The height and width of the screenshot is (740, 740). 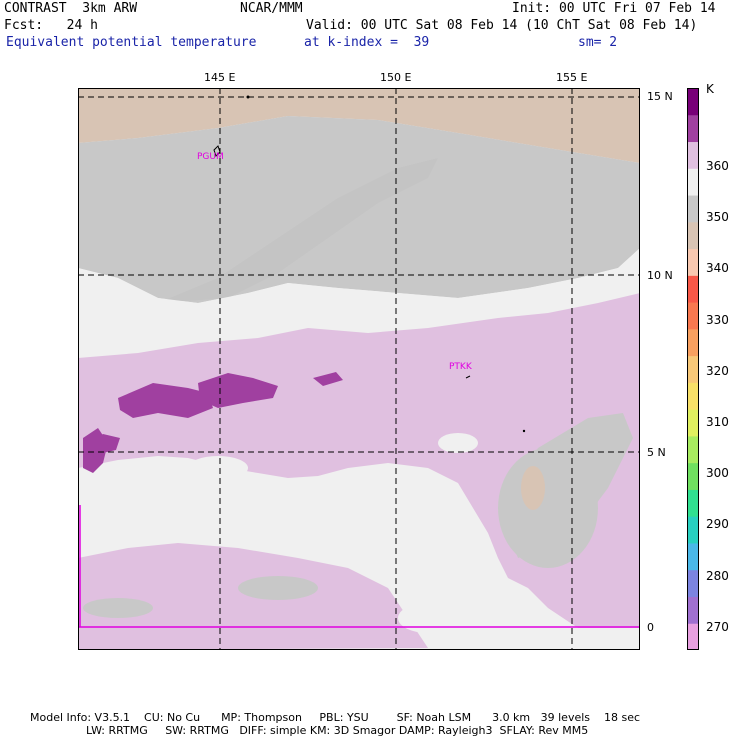 What do you see at coordinates (598, 42) in the screenshot?
I see `smoothing-info: sm= 2` at bounding box center [598, 42].